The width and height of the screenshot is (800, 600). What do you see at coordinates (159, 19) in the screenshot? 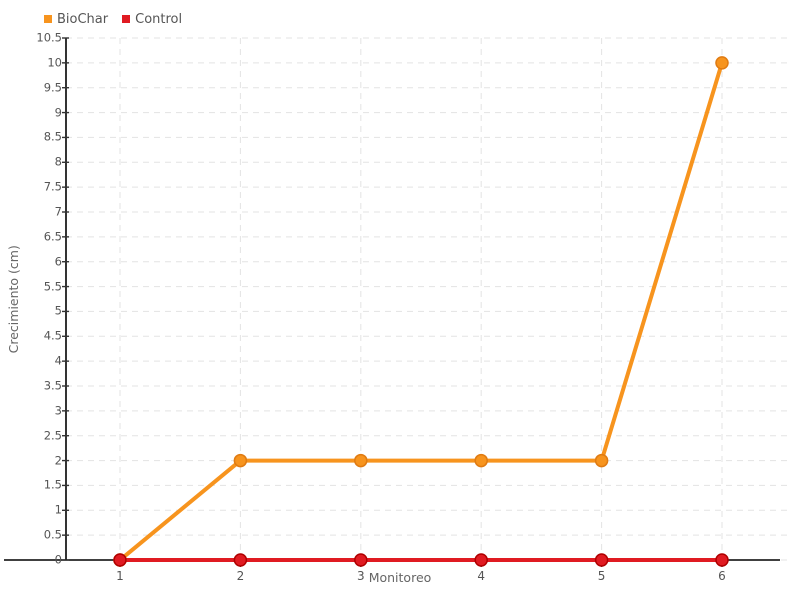
I see `legend-label-control: Control` at bounding box center [159, 19].